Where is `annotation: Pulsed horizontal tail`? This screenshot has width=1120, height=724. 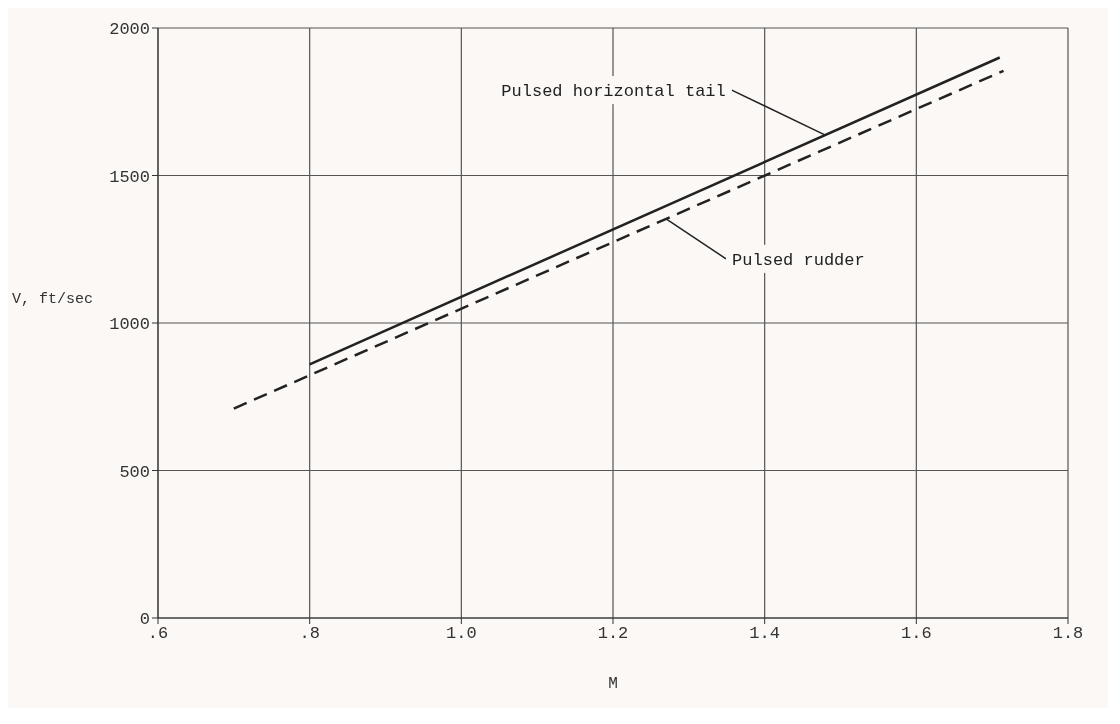
annotation: Pulsed horizontal tail is located at coordinates (613, 92).